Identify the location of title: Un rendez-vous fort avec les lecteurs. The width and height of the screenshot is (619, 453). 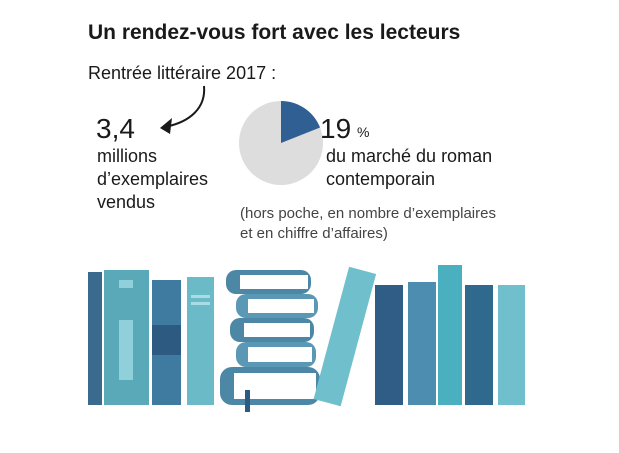
(274, 32).